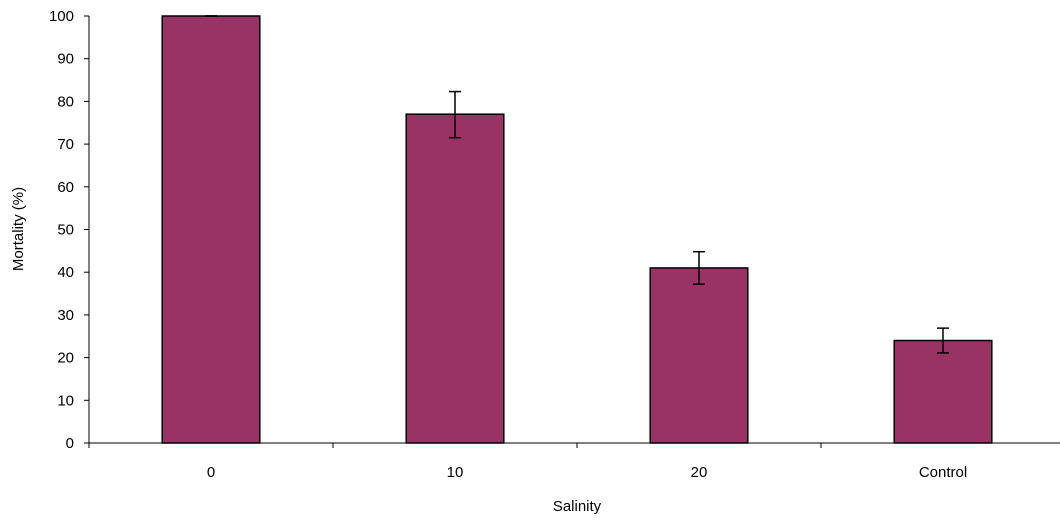 The width and height of the screenshot is (1060, 520). I want to click on x-tick-label: Control, so click(943, 472).